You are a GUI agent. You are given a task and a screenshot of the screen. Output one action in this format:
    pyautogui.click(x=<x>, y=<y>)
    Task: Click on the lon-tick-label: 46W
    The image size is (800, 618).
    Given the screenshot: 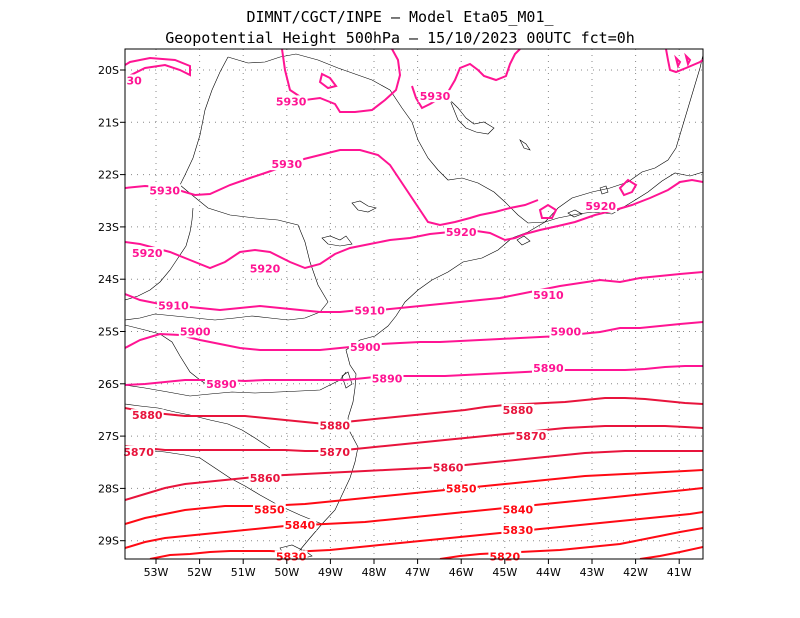 What is the action you would take?
    pyautogui.click(x=461, y=572)
    